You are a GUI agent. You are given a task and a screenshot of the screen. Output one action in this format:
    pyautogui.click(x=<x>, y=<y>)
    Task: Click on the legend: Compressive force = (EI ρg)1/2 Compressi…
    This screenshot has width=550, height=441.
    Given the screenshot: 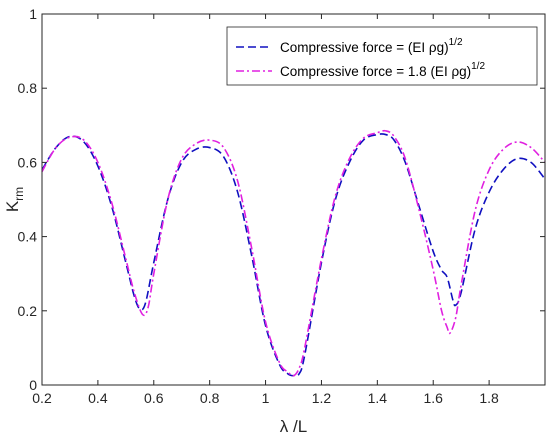 What is the action you would take?
    pyautogui.click(x=382, y=56)
    